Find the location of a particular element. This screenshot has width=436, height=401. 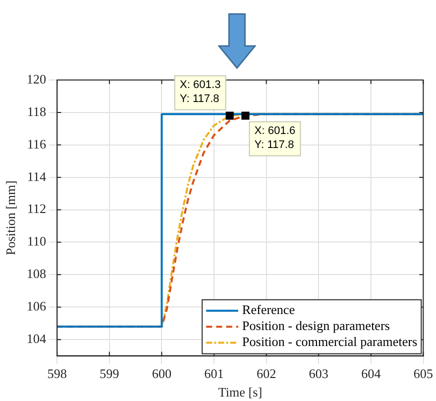

y-tick-label: 106 is located at coordinates (36, 306).